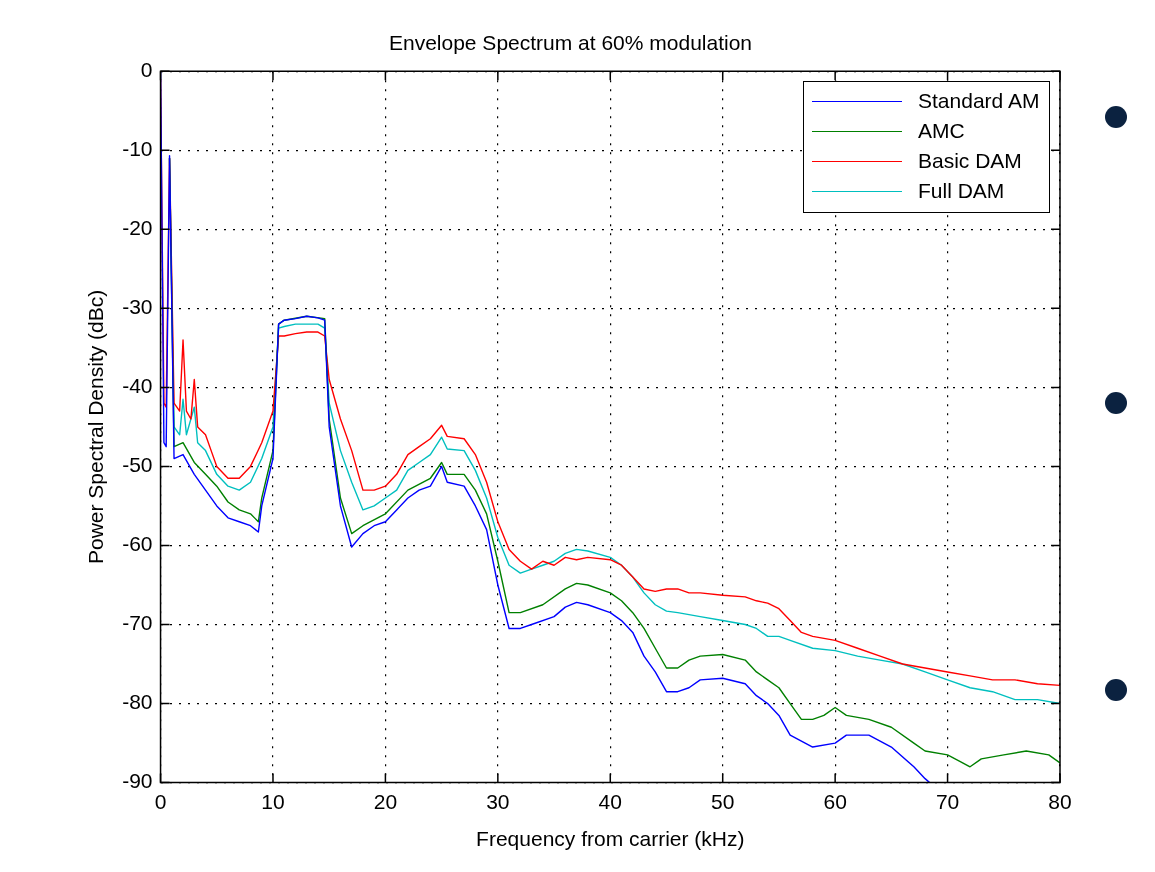  I want to click on y-tick-label: -70, so click(137, 623).